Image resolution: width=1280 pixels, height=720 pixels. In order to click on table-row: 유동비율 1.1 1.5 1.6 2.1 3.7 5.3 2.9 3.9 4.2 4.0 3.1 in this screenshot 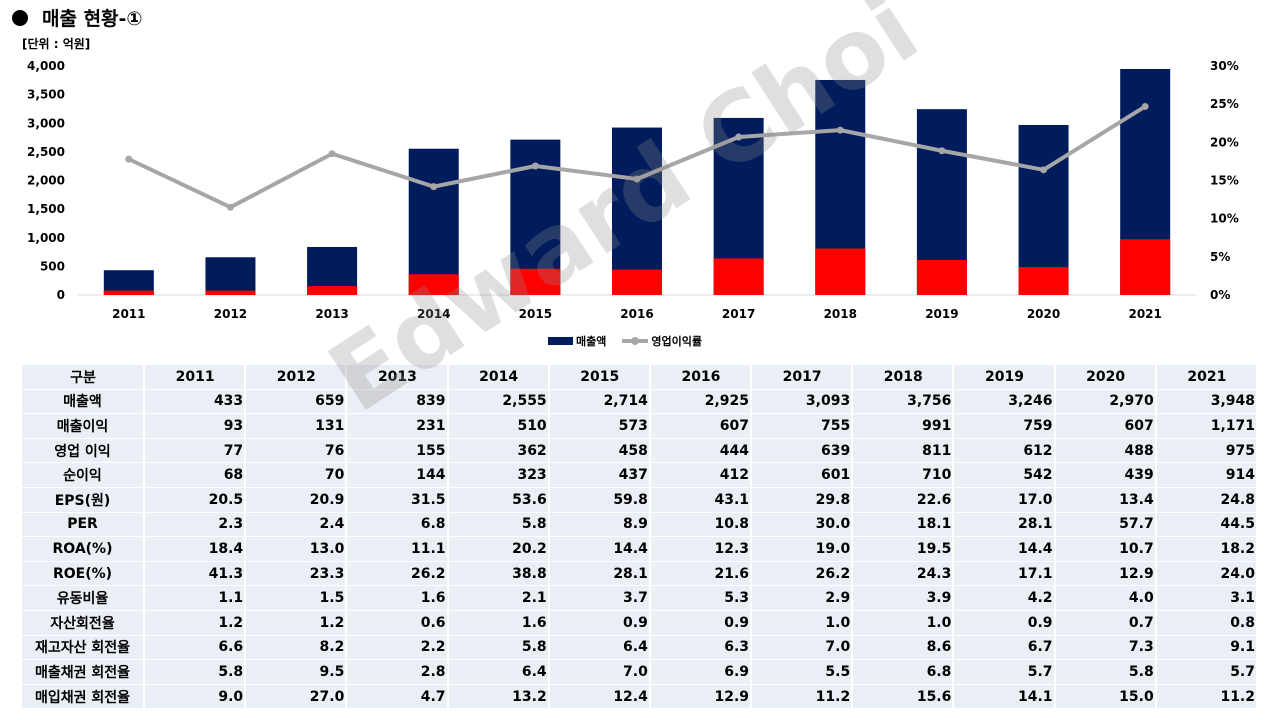, I will do `click(640, 598)`.